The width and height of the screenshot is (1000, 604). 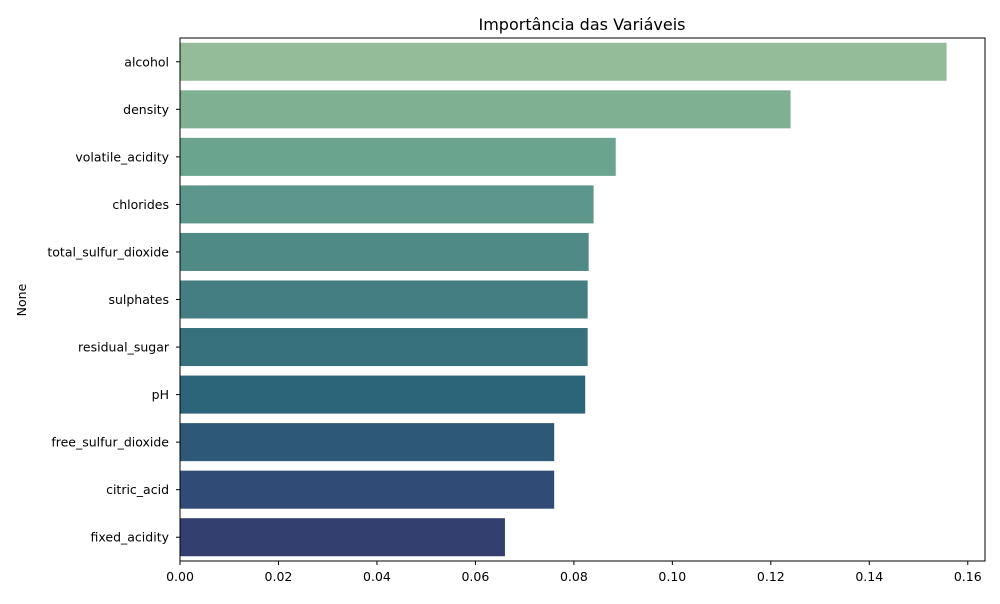 What do you see at coordinates (342, 537) in the screenshot?
I see `bar-fixed_acidity` at bounding box center [342, 537].